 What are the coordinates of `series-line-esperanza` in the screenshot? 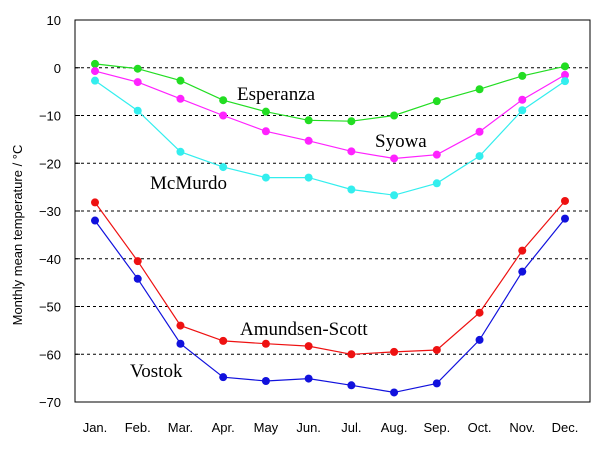 It's located at (330, 92).